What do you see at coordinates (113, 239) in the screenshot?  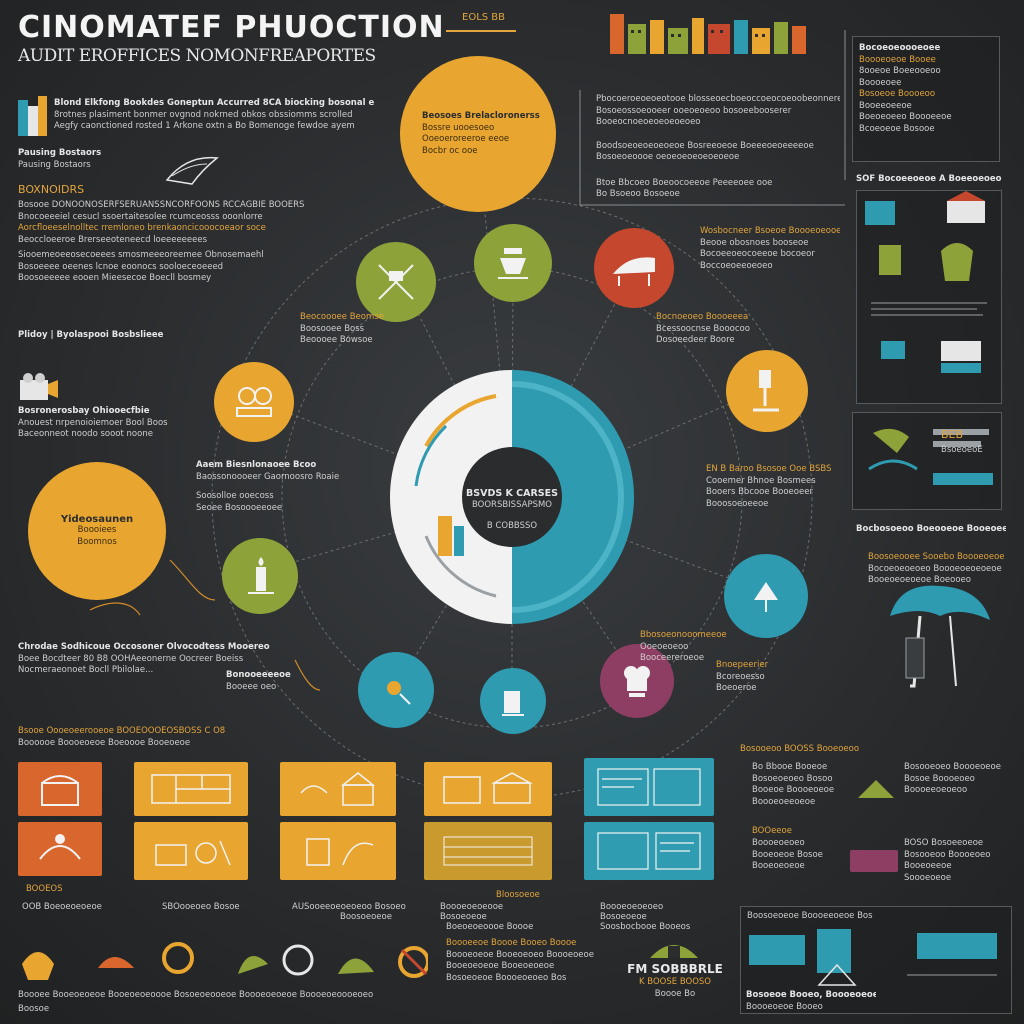 I see `text-line: Beoccloeeroe Brerseeoteneecd loeeeeeeees` at bounding box center [113, 239].